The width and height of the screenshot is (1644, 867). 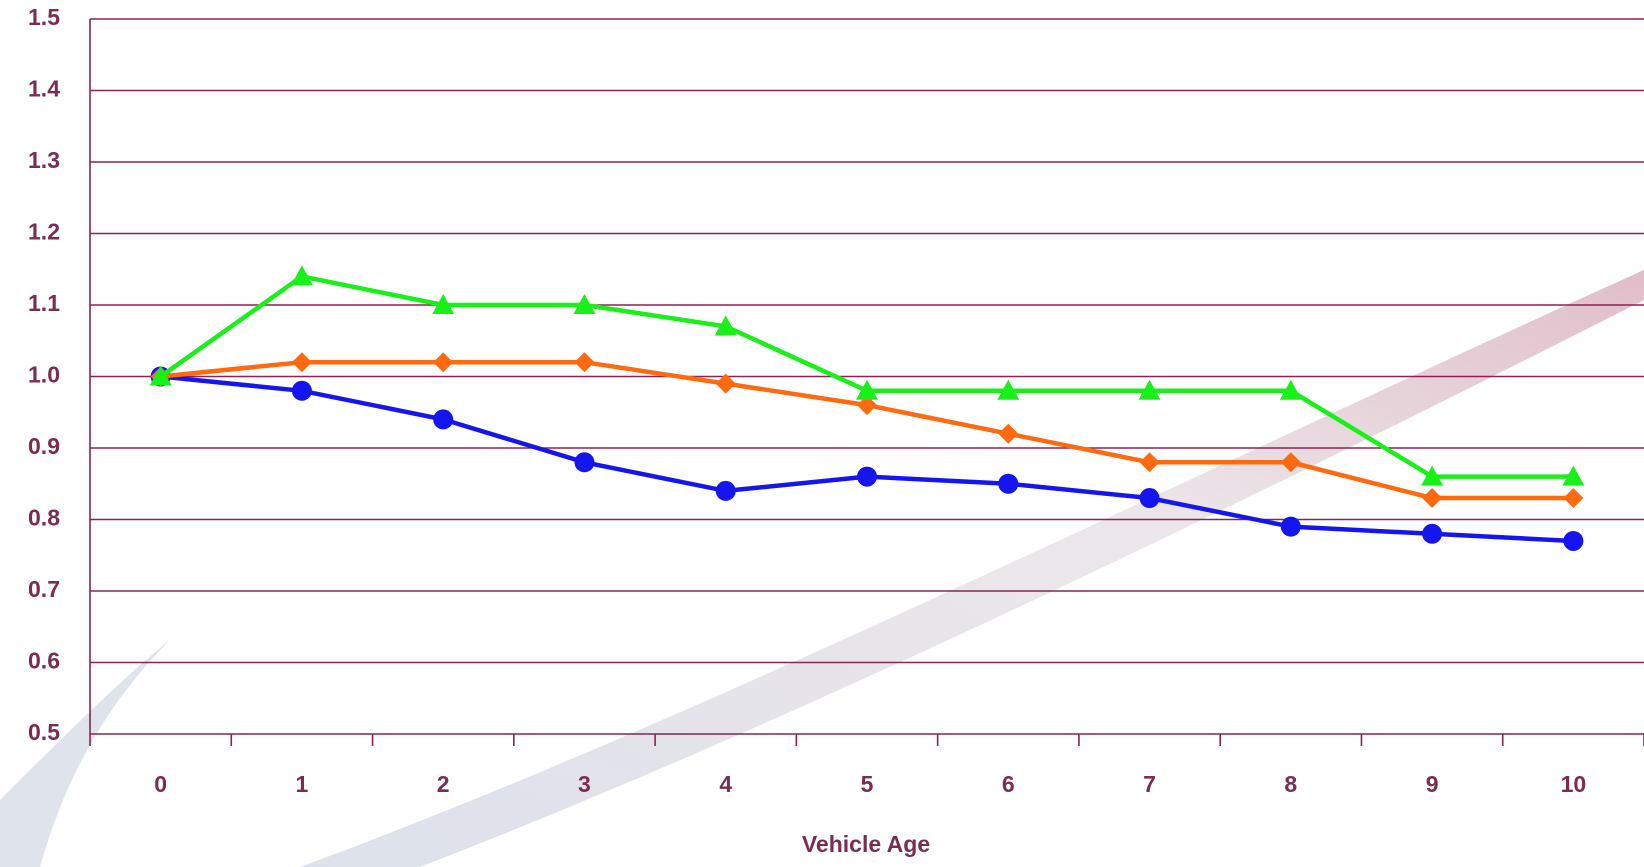 I want to click on x-tick-label: 0, so click(x=160, y=784).